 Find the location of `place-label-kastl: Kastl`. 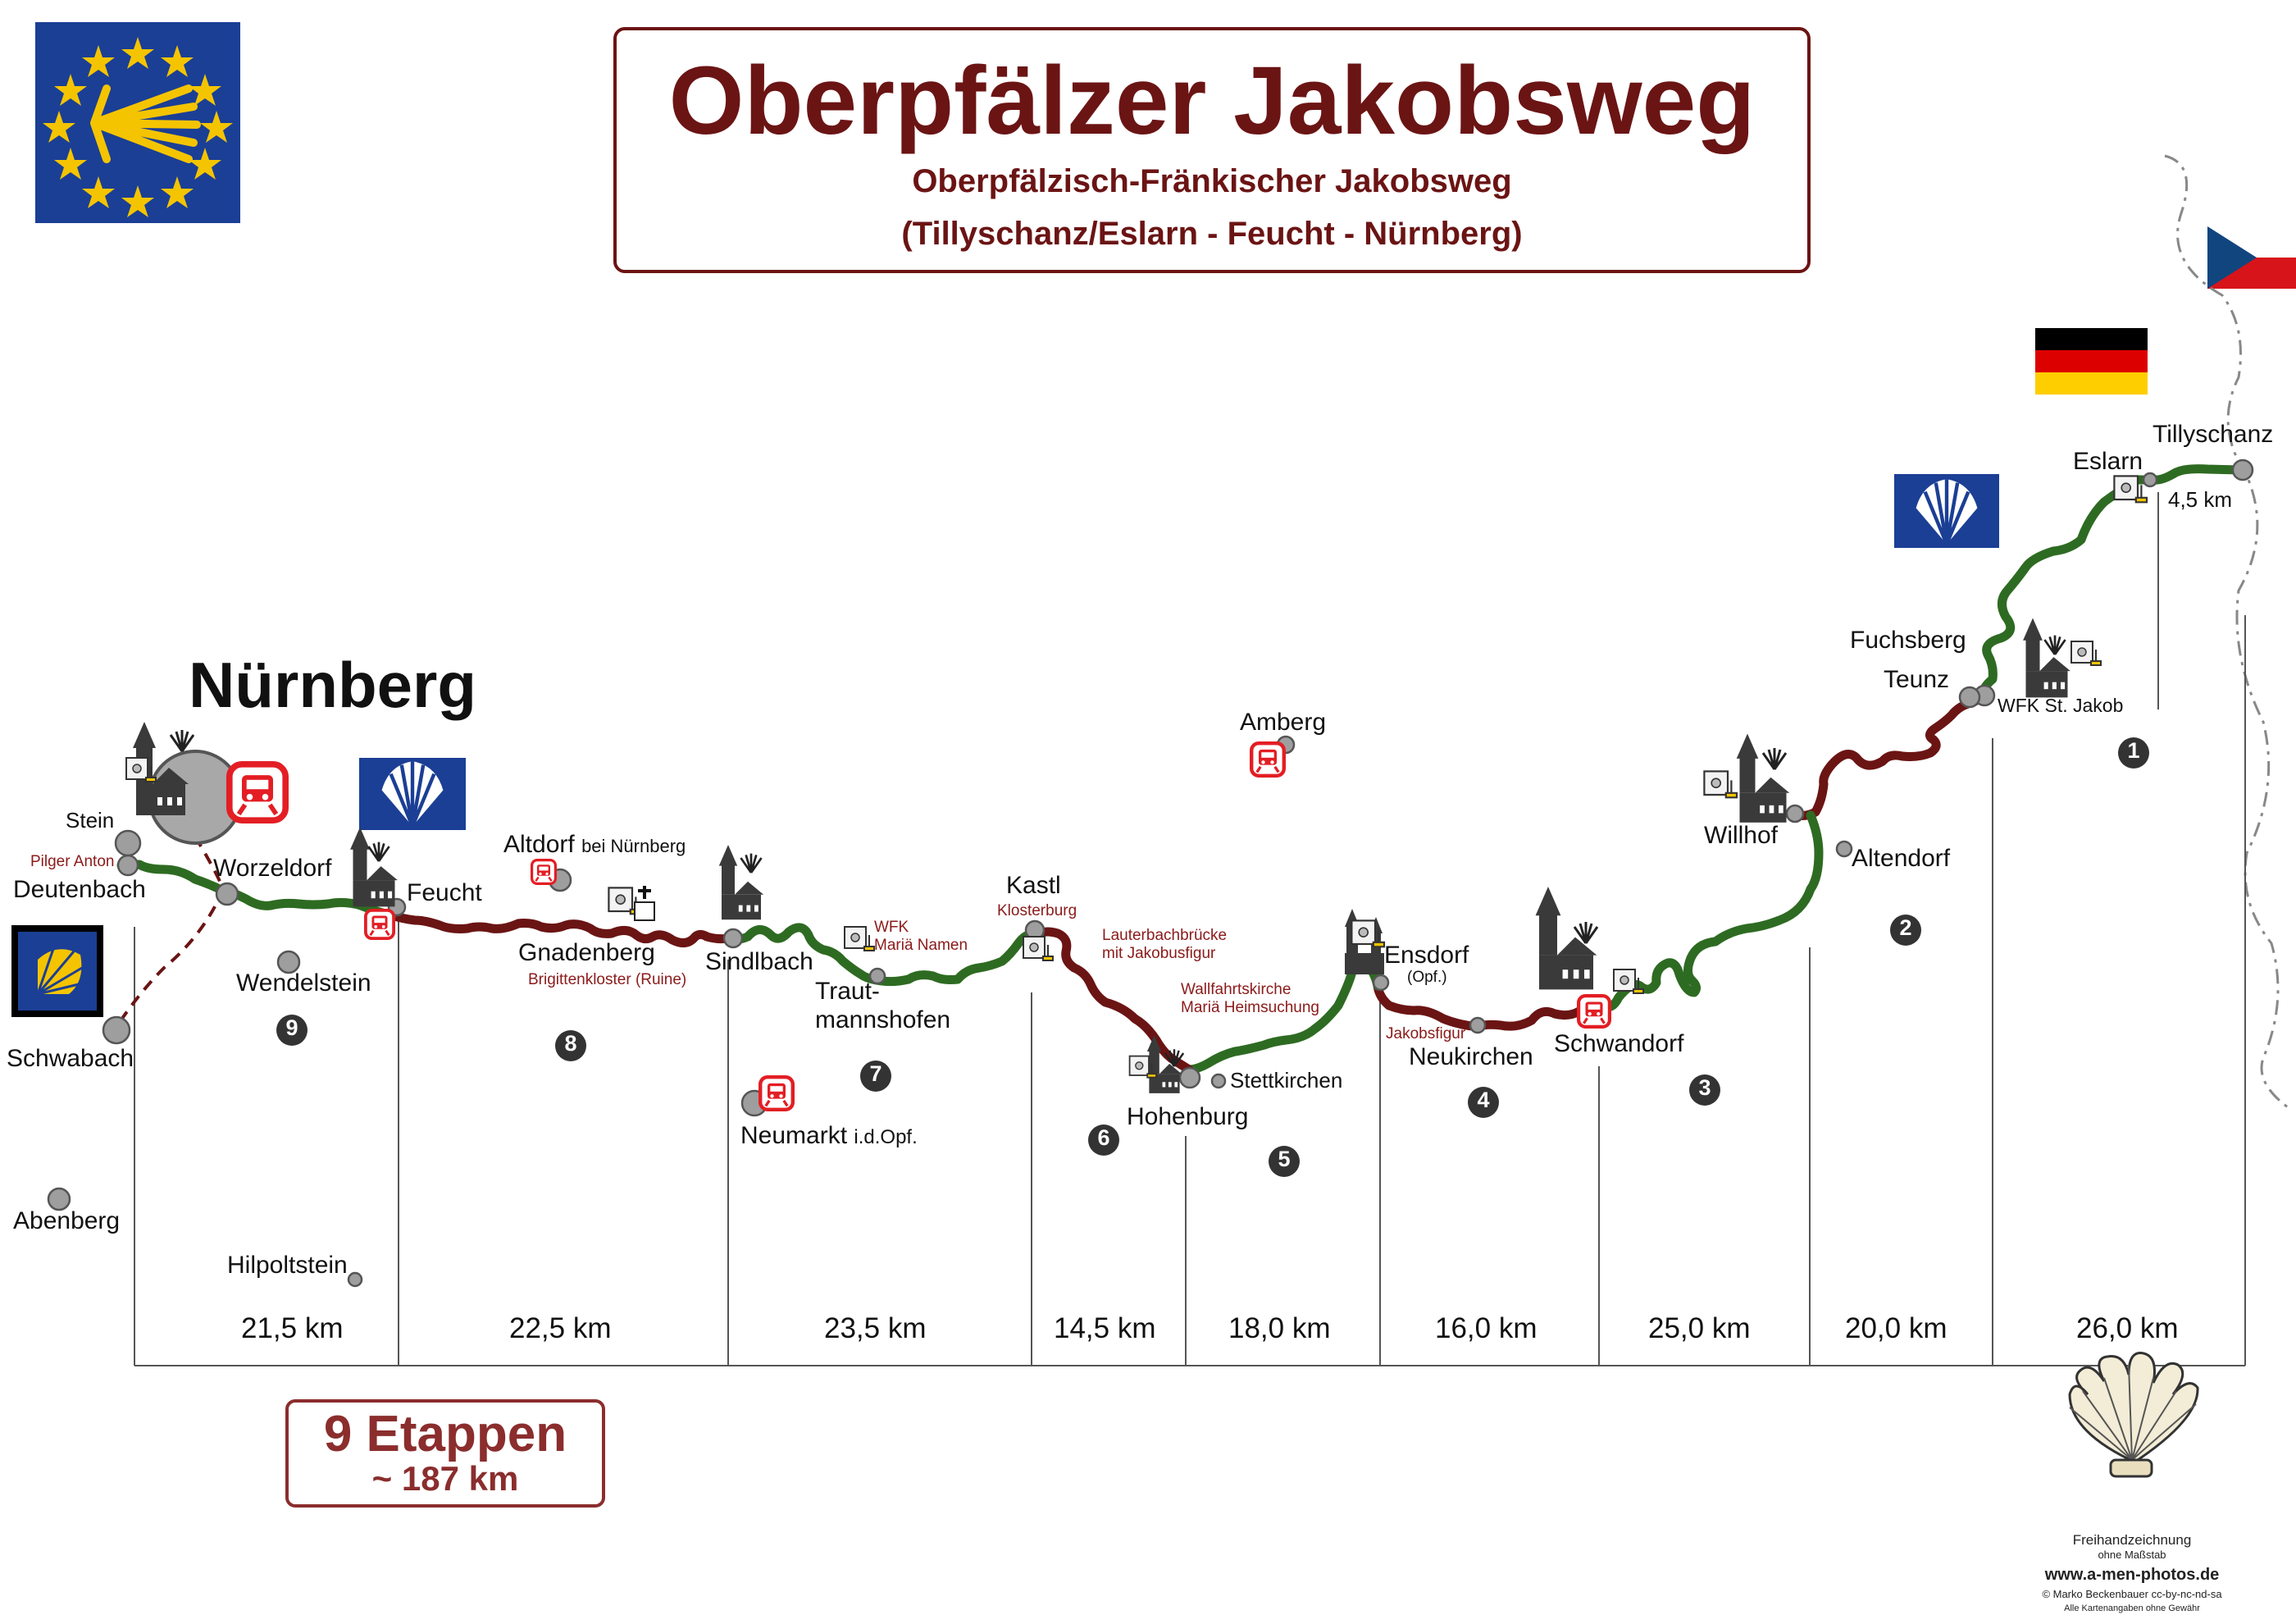

place-label-kastl: Kastl is located at coordinates (1033, 885).